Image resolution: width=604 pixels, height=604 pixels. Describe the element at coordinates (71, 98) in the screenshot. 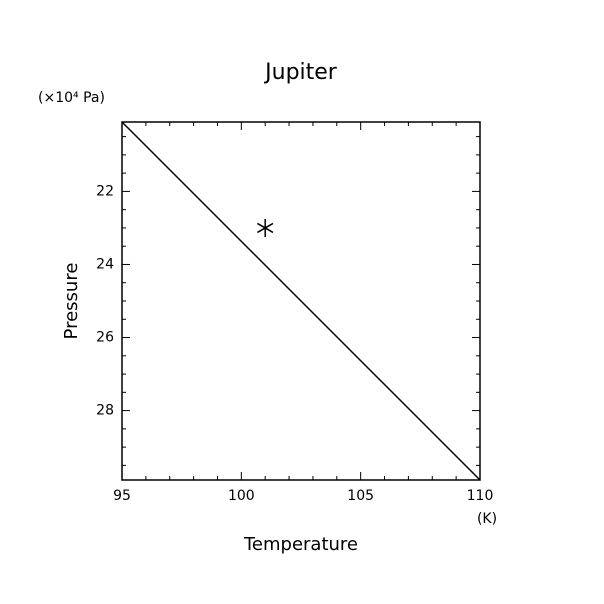

I see `y-unit: (×10⁴ Pa)` at that location.